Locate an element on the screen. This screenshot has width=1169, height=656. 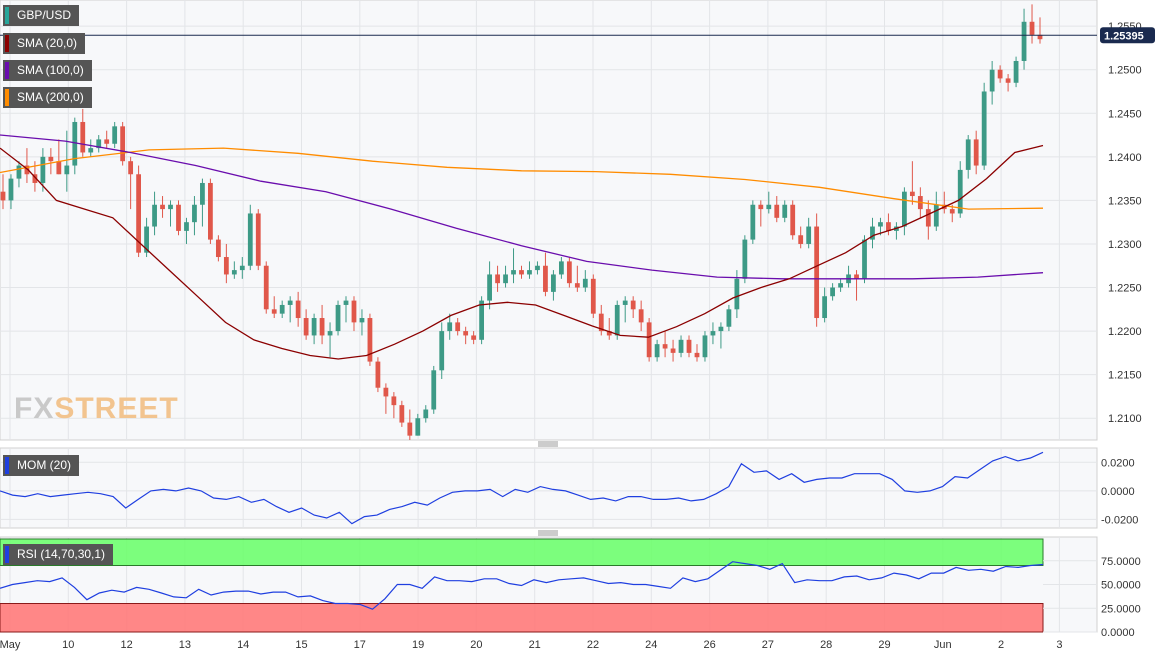
fxstreet-watermark: FXSTREET is located at coordinates (96, 408).